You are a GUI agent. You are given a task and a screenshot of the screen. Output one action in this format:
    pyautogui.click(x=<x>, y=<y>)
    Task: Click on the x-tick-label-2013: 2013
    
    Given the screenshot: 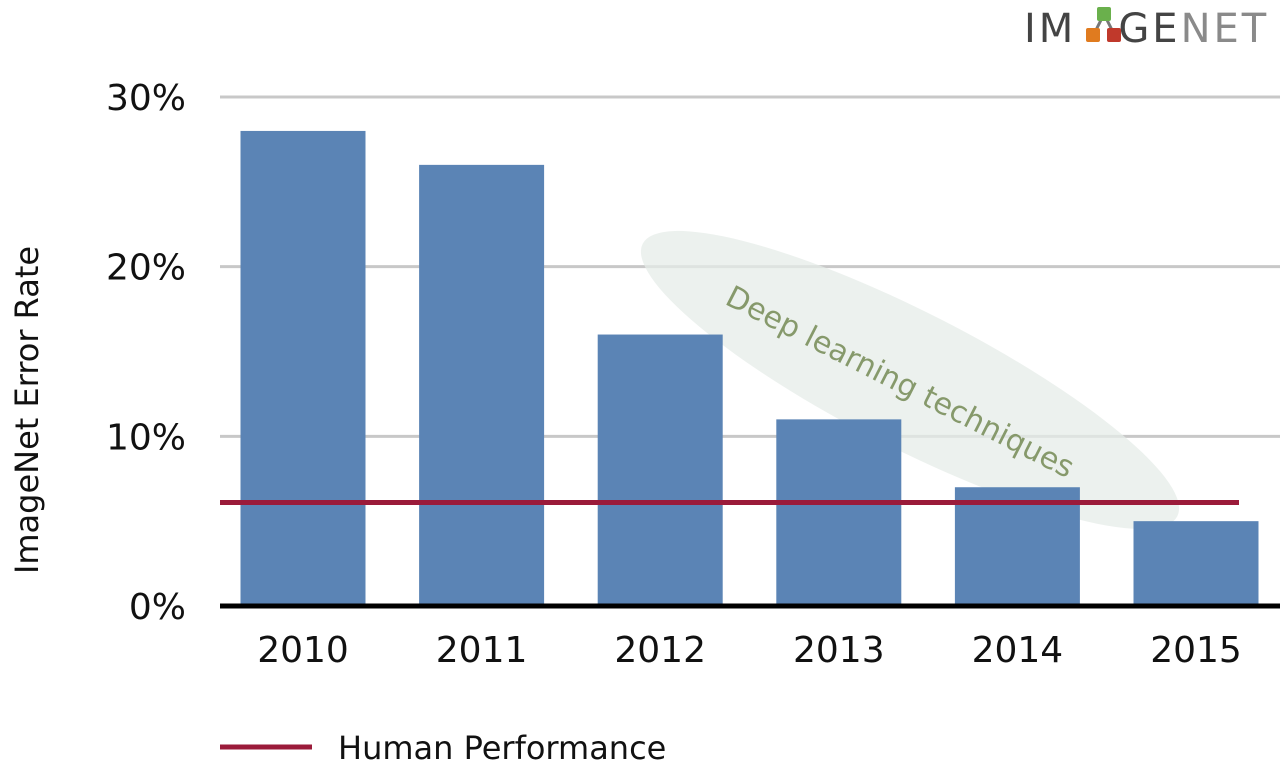 What is the action you would take?
    pyautogui.click(x=839, y=650)
    